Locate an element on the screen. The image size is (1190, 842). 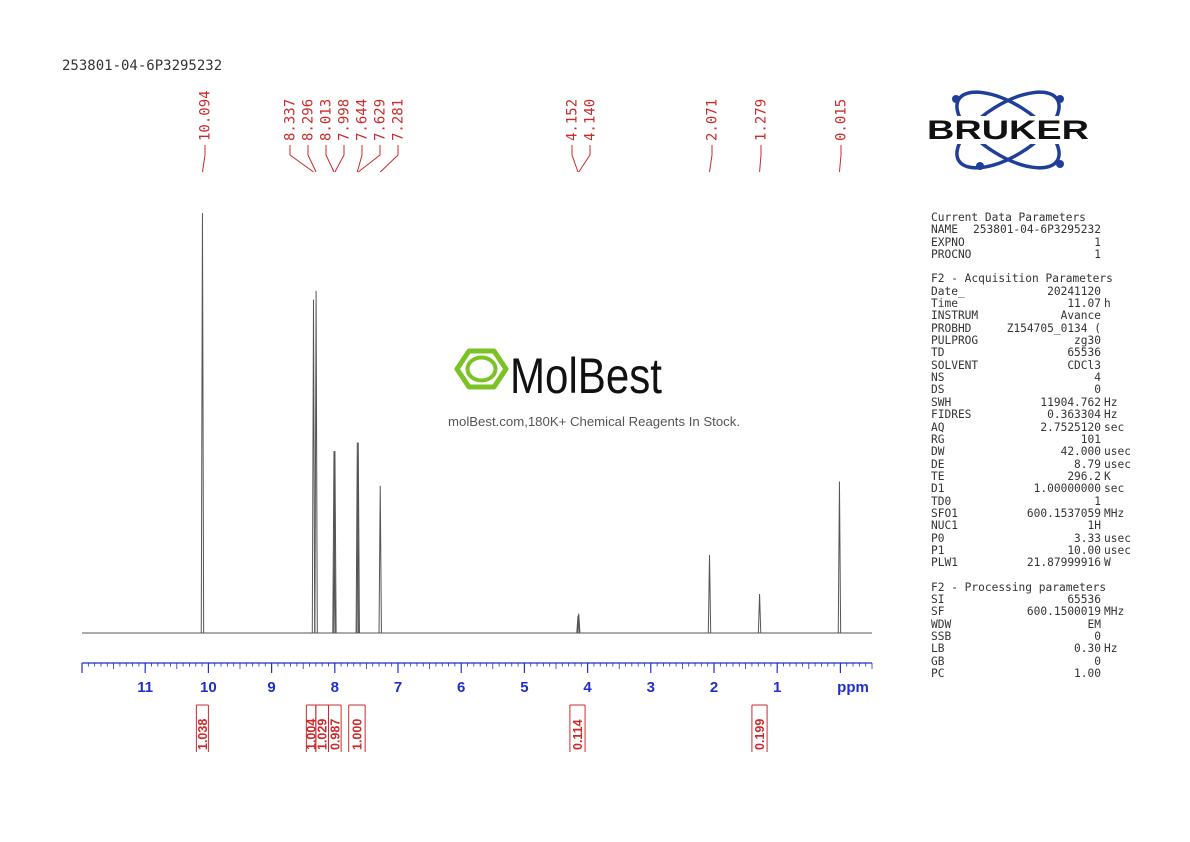
parameter-name: P1 is located at coordinates (938, 550).